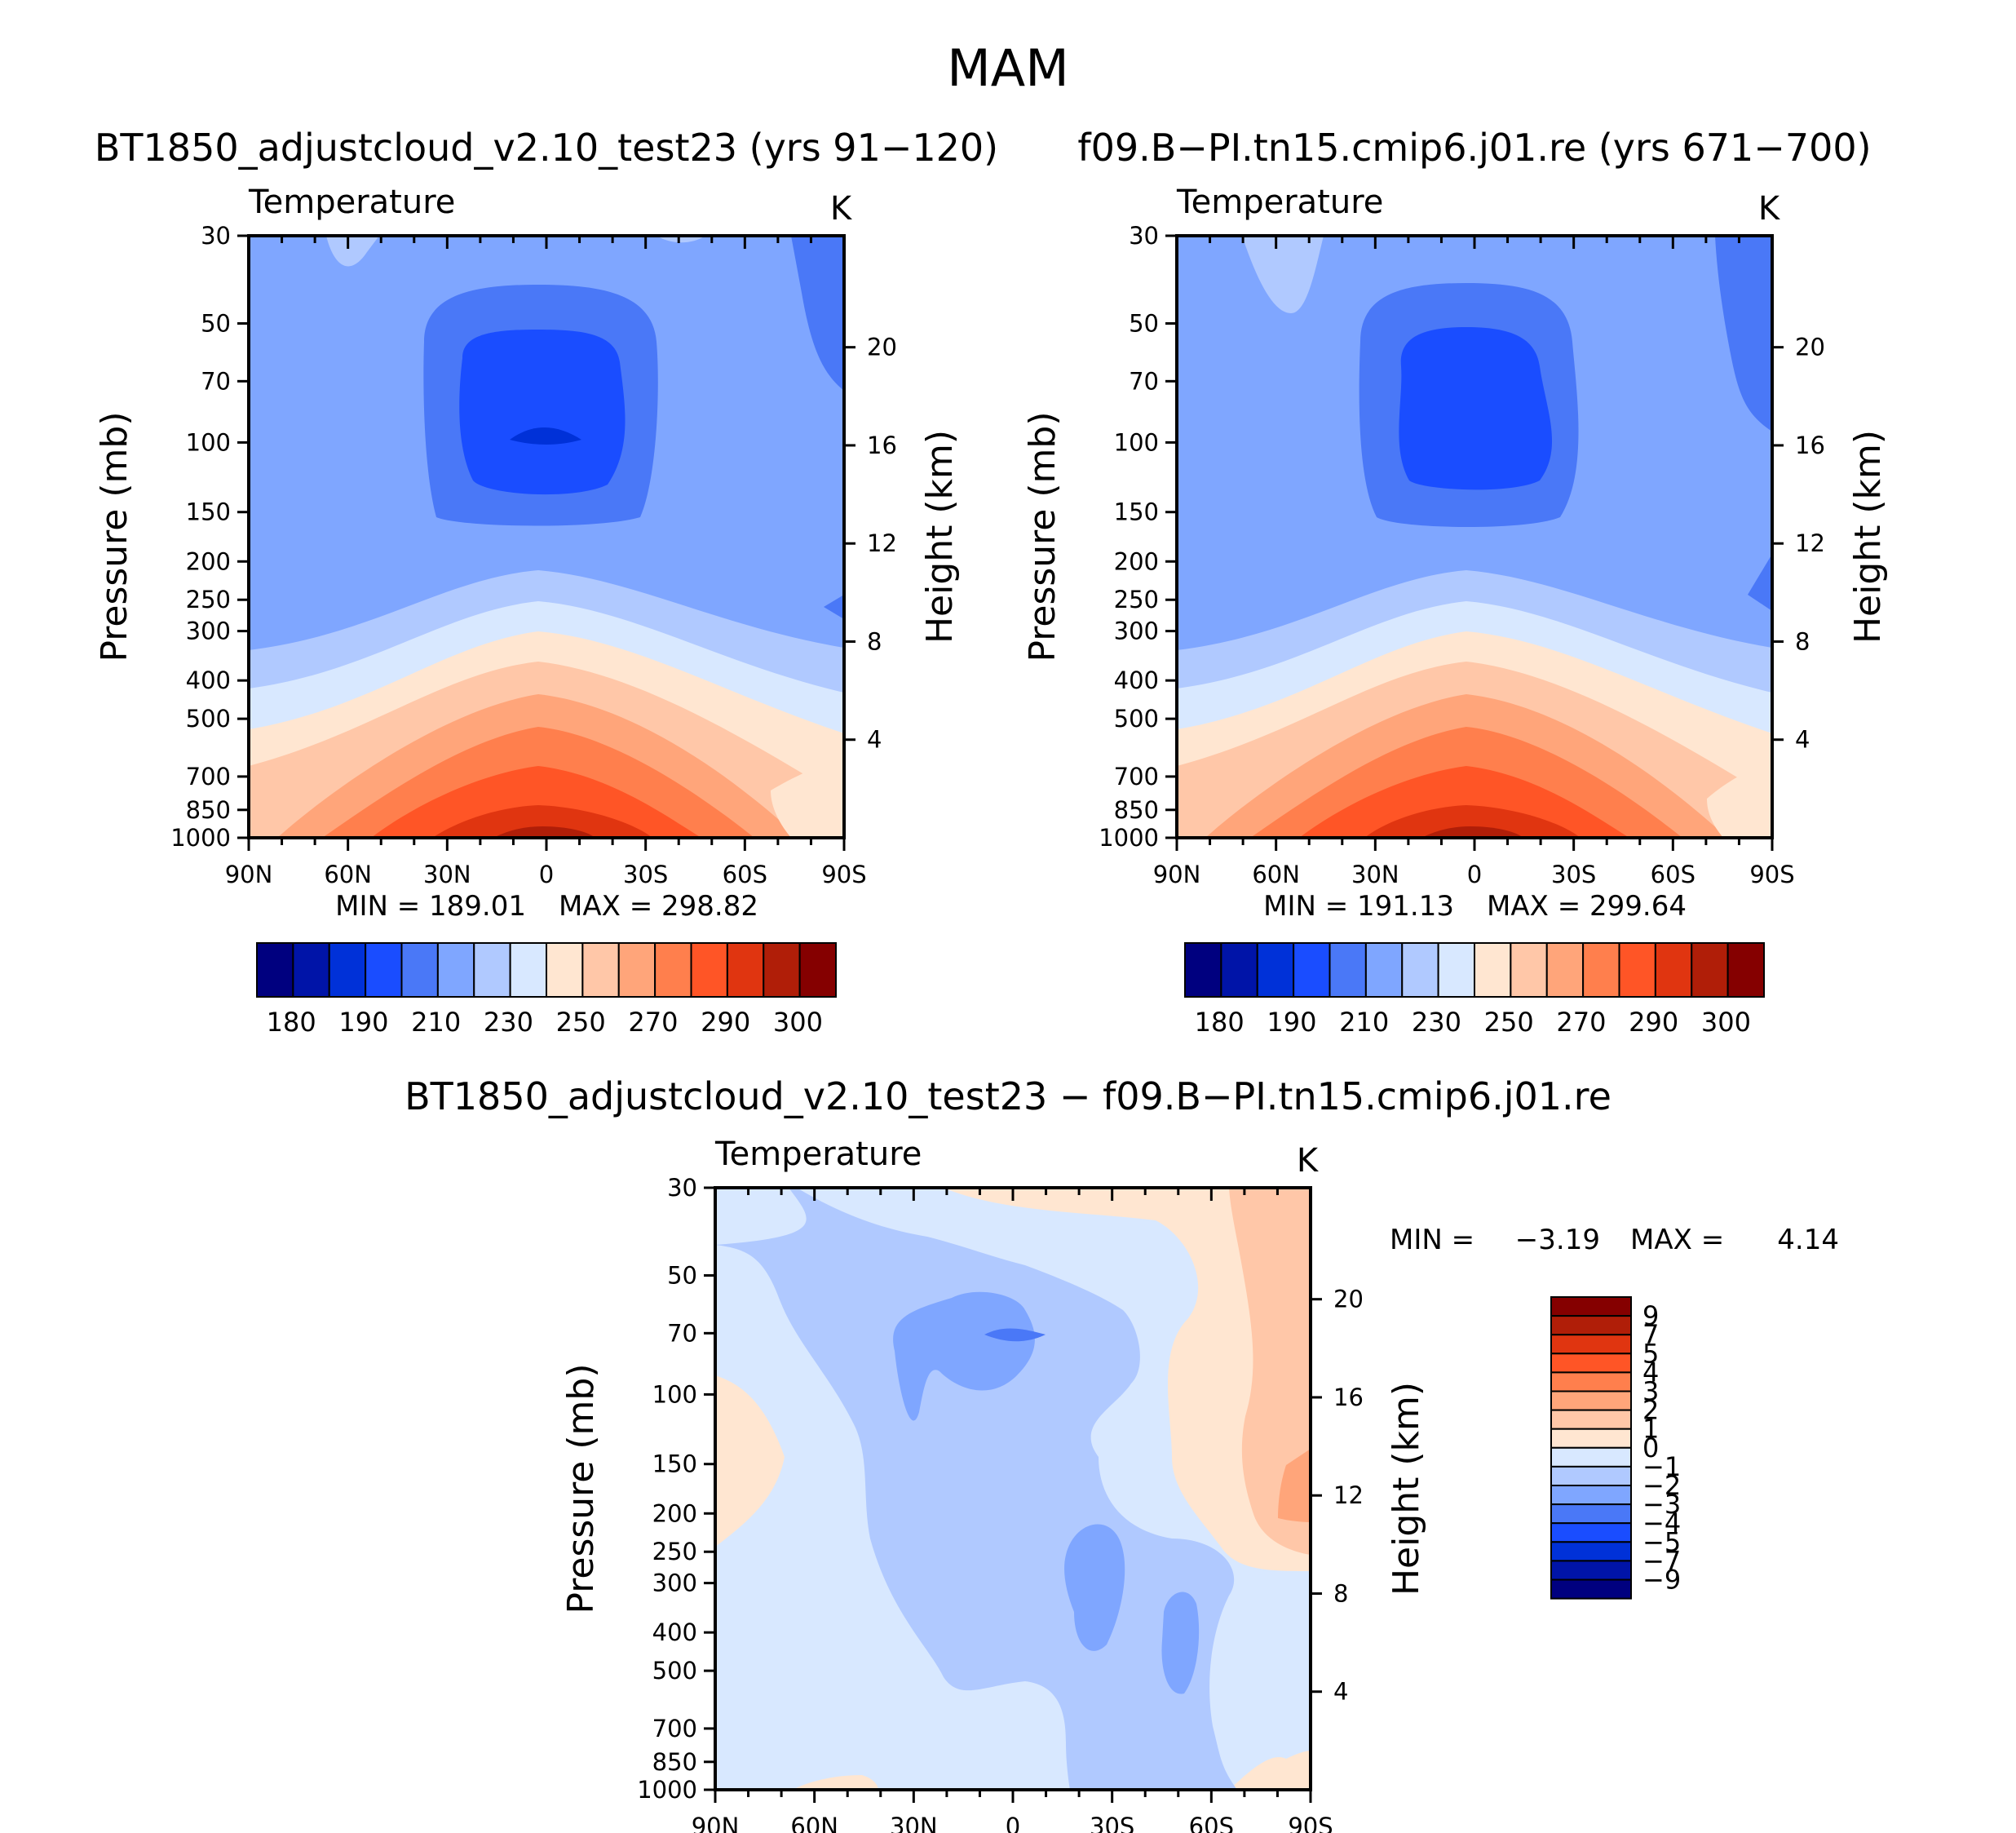  I want to click on panel-2-variable: Temperature, so click(1279, 203).